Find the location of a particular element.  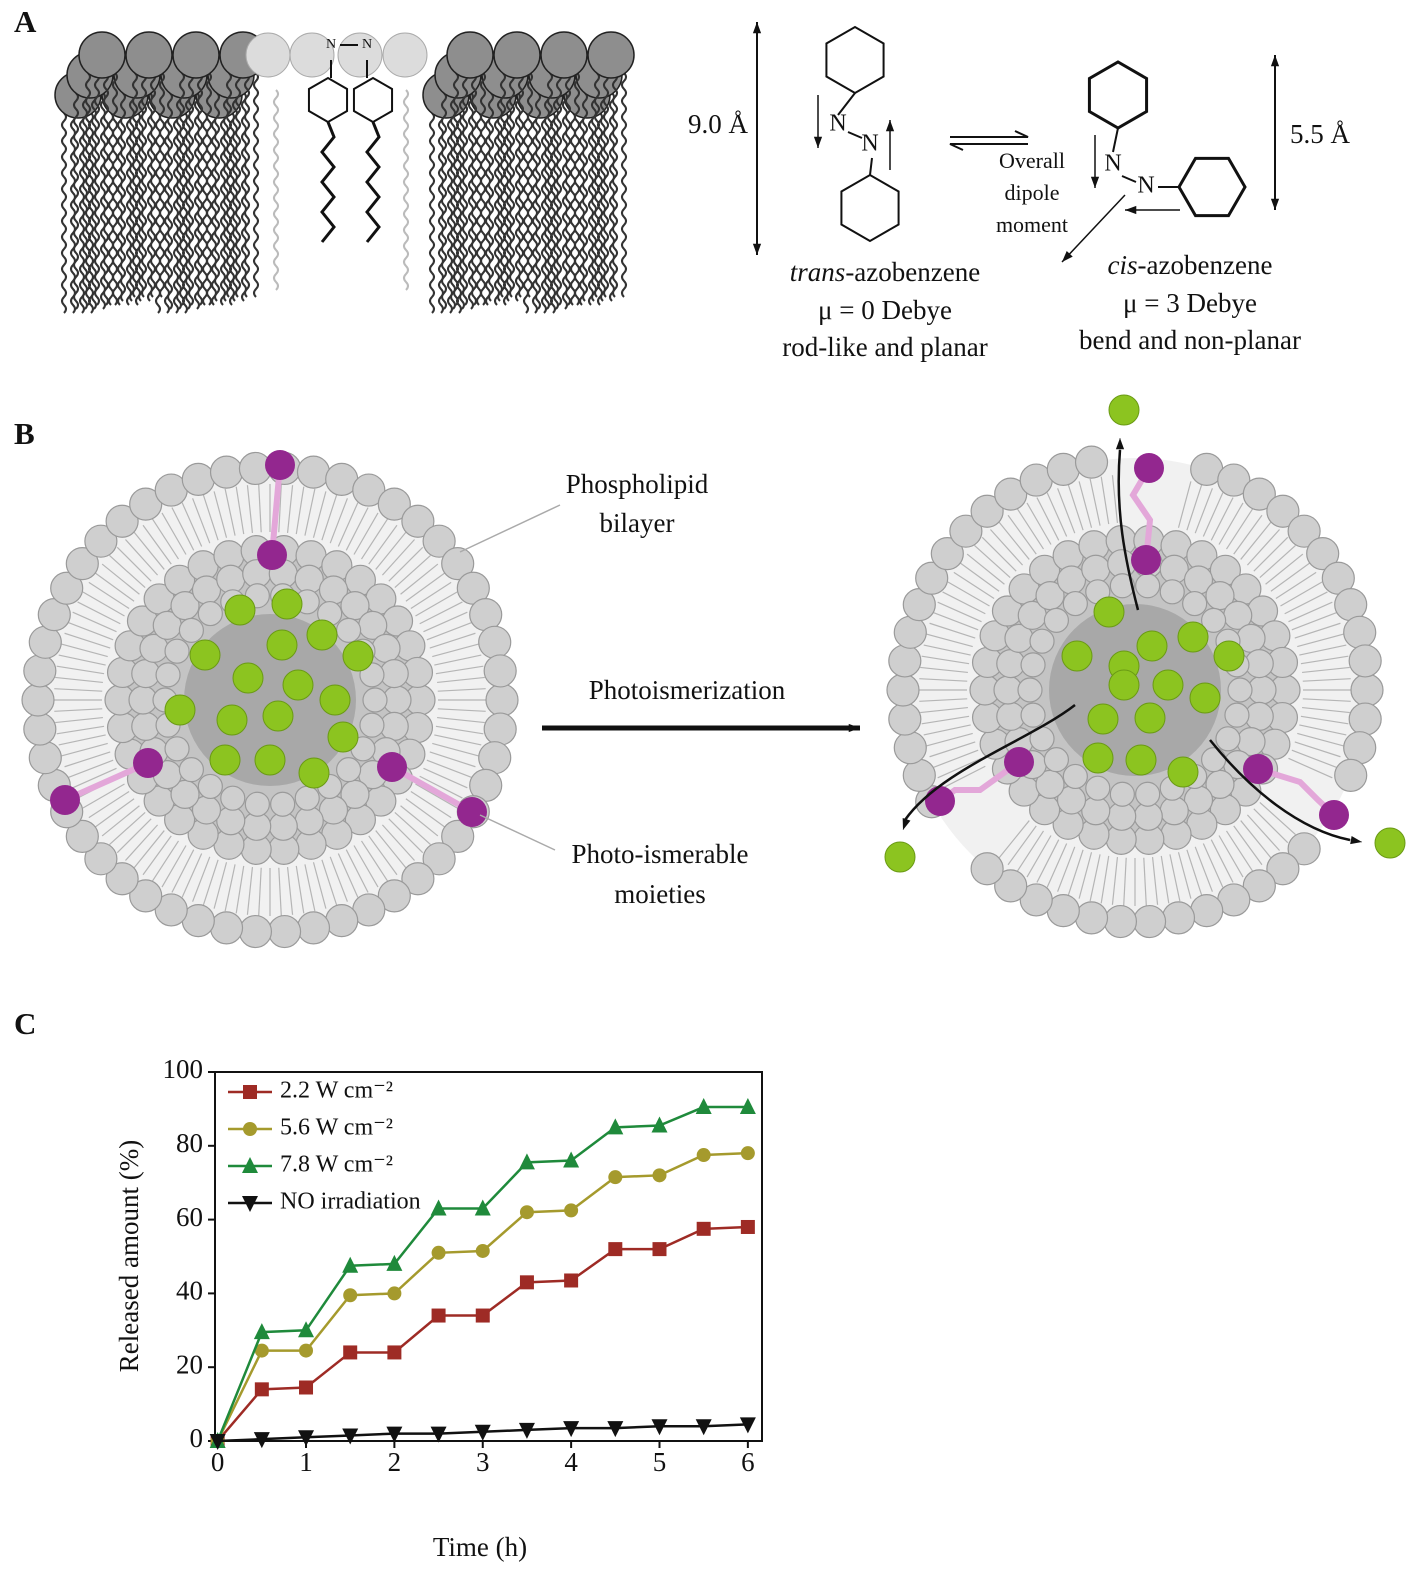

y-axis-label: Released amount (%) is located at coordinates (129, 1256).